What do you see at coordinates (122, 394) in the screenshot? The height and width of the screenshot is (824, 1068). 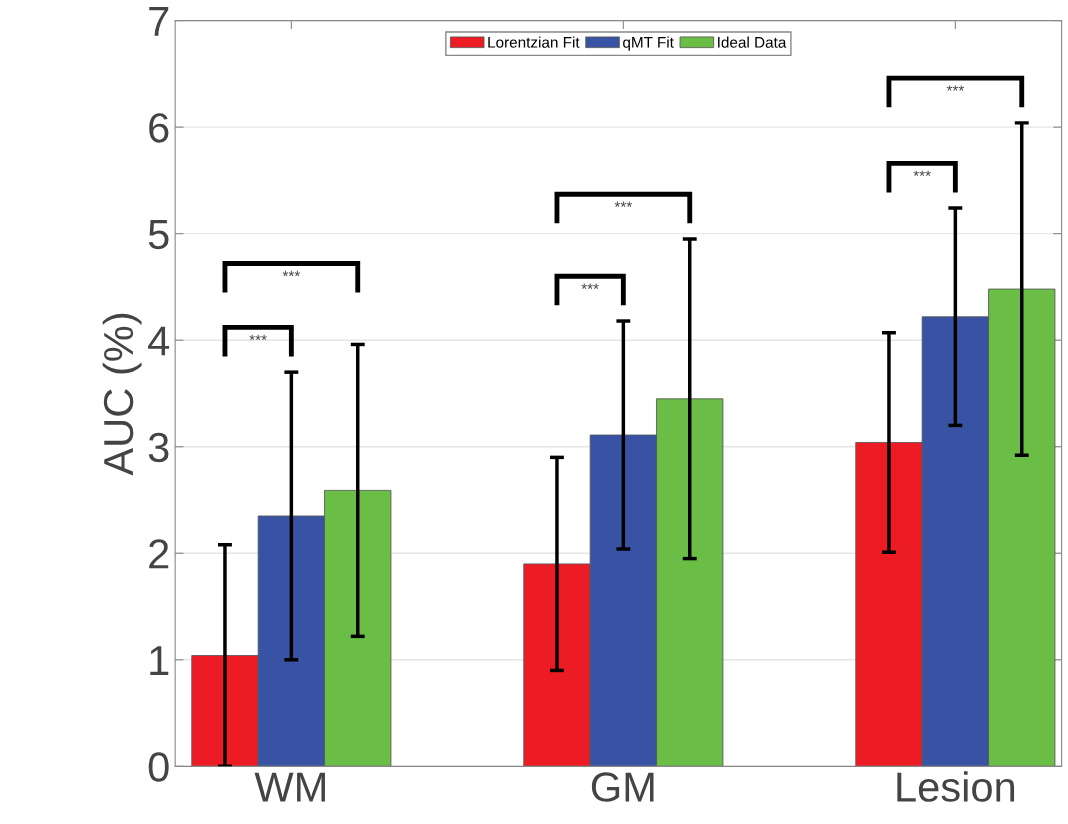 I see `y-axis-title: AUC (%)` at bounding box center [122, 394].